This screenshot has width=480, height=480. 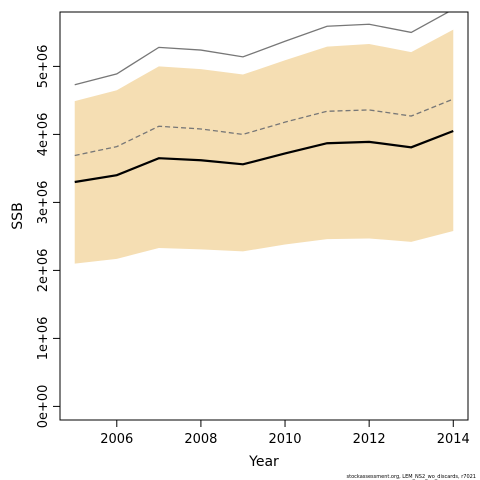 I want to click on x-tick-label: 2006, so click(x=116, y=439).